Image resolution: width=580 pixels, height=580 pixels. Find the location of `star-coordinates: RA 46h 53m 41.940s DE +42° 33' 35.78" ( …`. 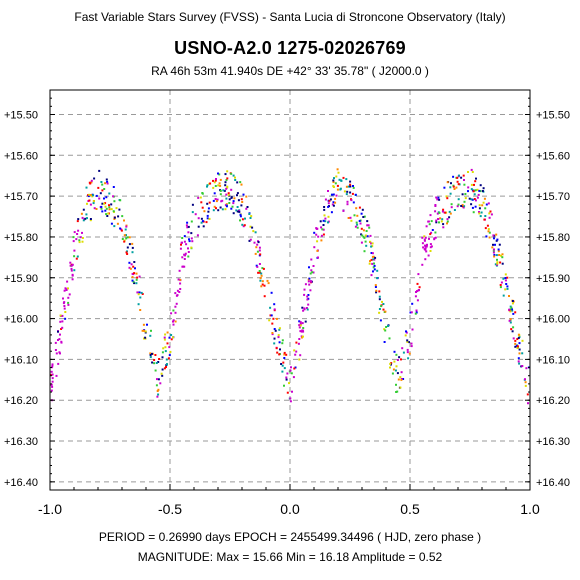

star-coordinates: RA 46h 53m 41.940s DE +42° 33' 35.78" ( … is located at coordinates (290, 71).